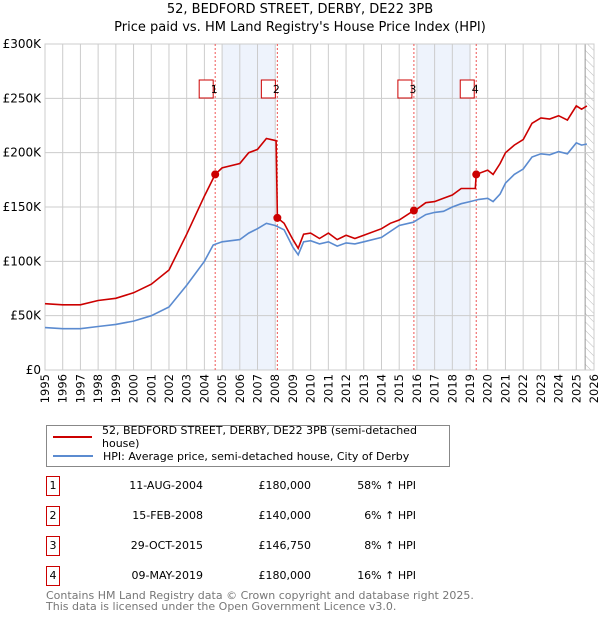 This screenshot has width=600, height=620. I want to click on x-tick-label: 1998, so click(98, 388).